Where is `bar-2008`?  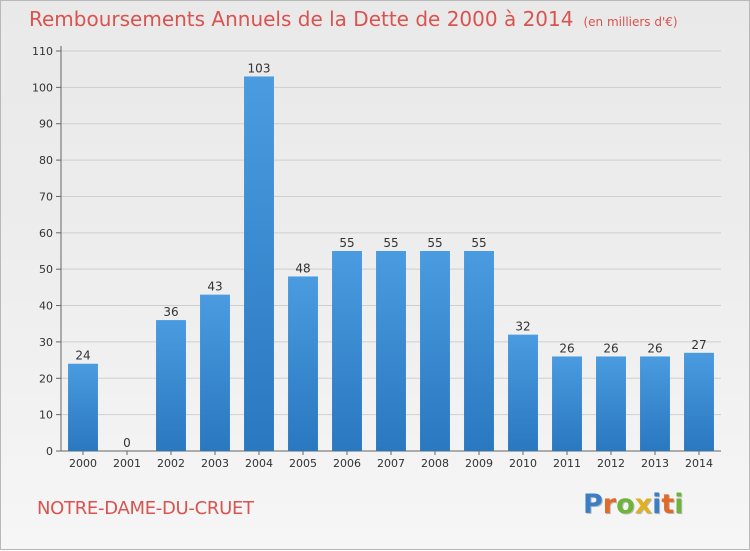
bar-2008 is located at coordinates (435, 351).